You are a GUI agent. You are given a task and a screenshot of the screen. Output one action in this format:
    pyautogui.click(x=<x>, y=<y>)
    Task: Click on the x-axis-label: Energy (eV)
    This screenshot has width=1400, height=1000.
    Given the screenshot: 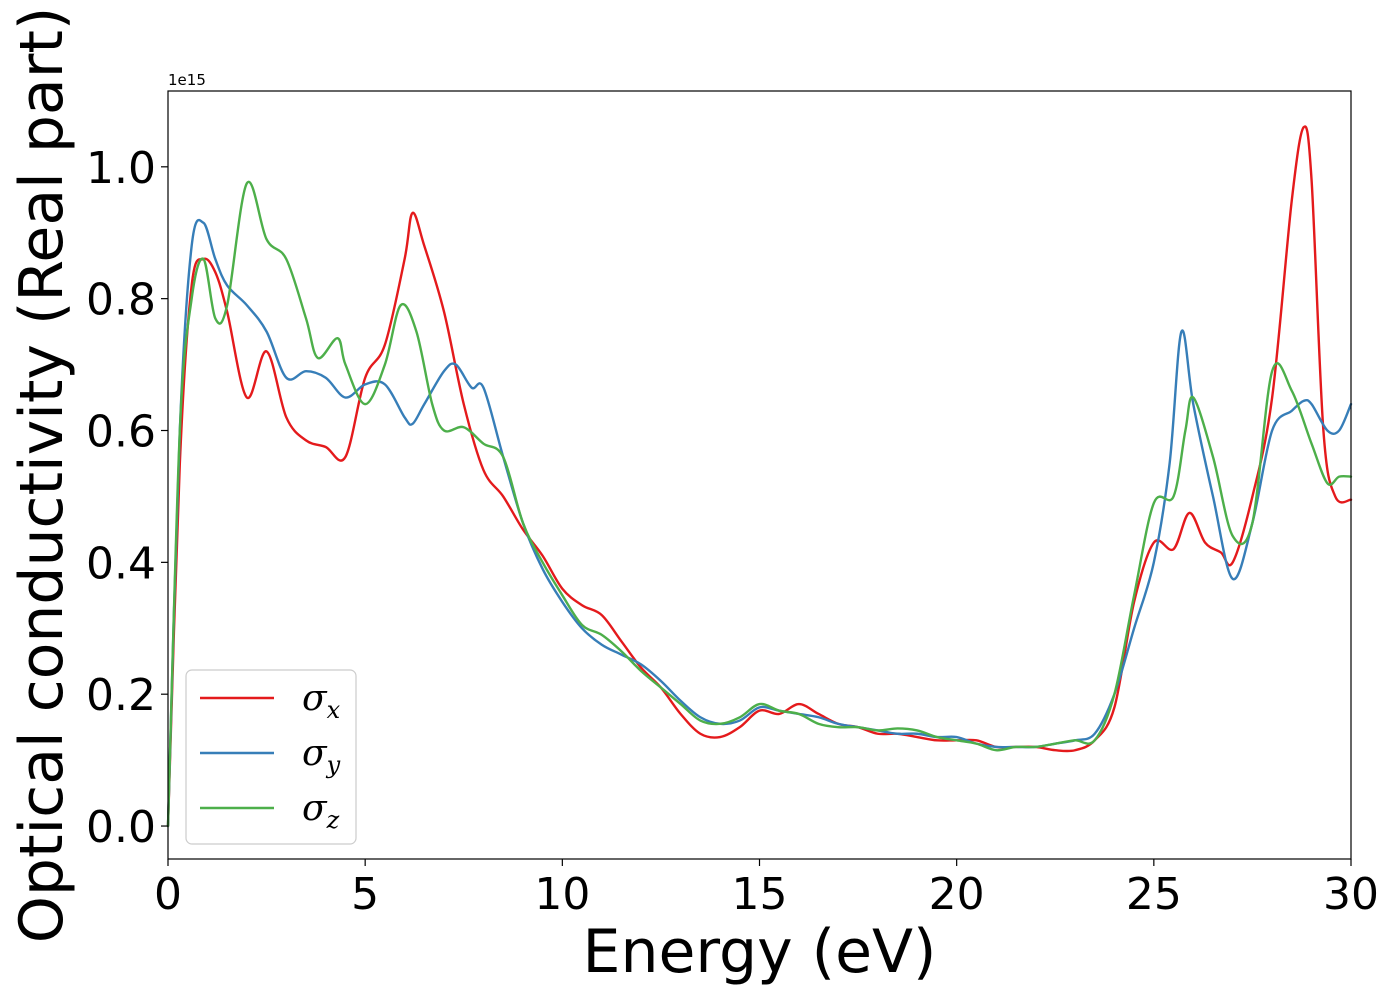 What is the action you would take?
    pyautogui.click(x=760, y=952)
    